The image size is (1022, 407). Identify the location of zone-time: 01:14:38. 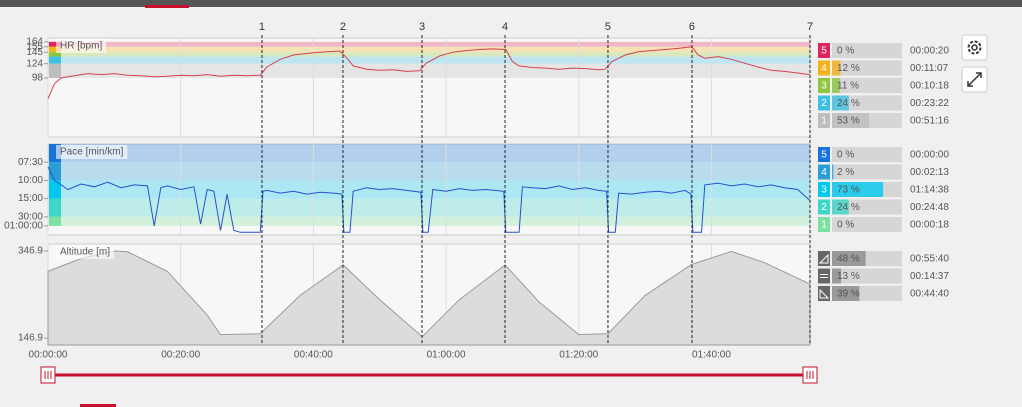
(929, 190).